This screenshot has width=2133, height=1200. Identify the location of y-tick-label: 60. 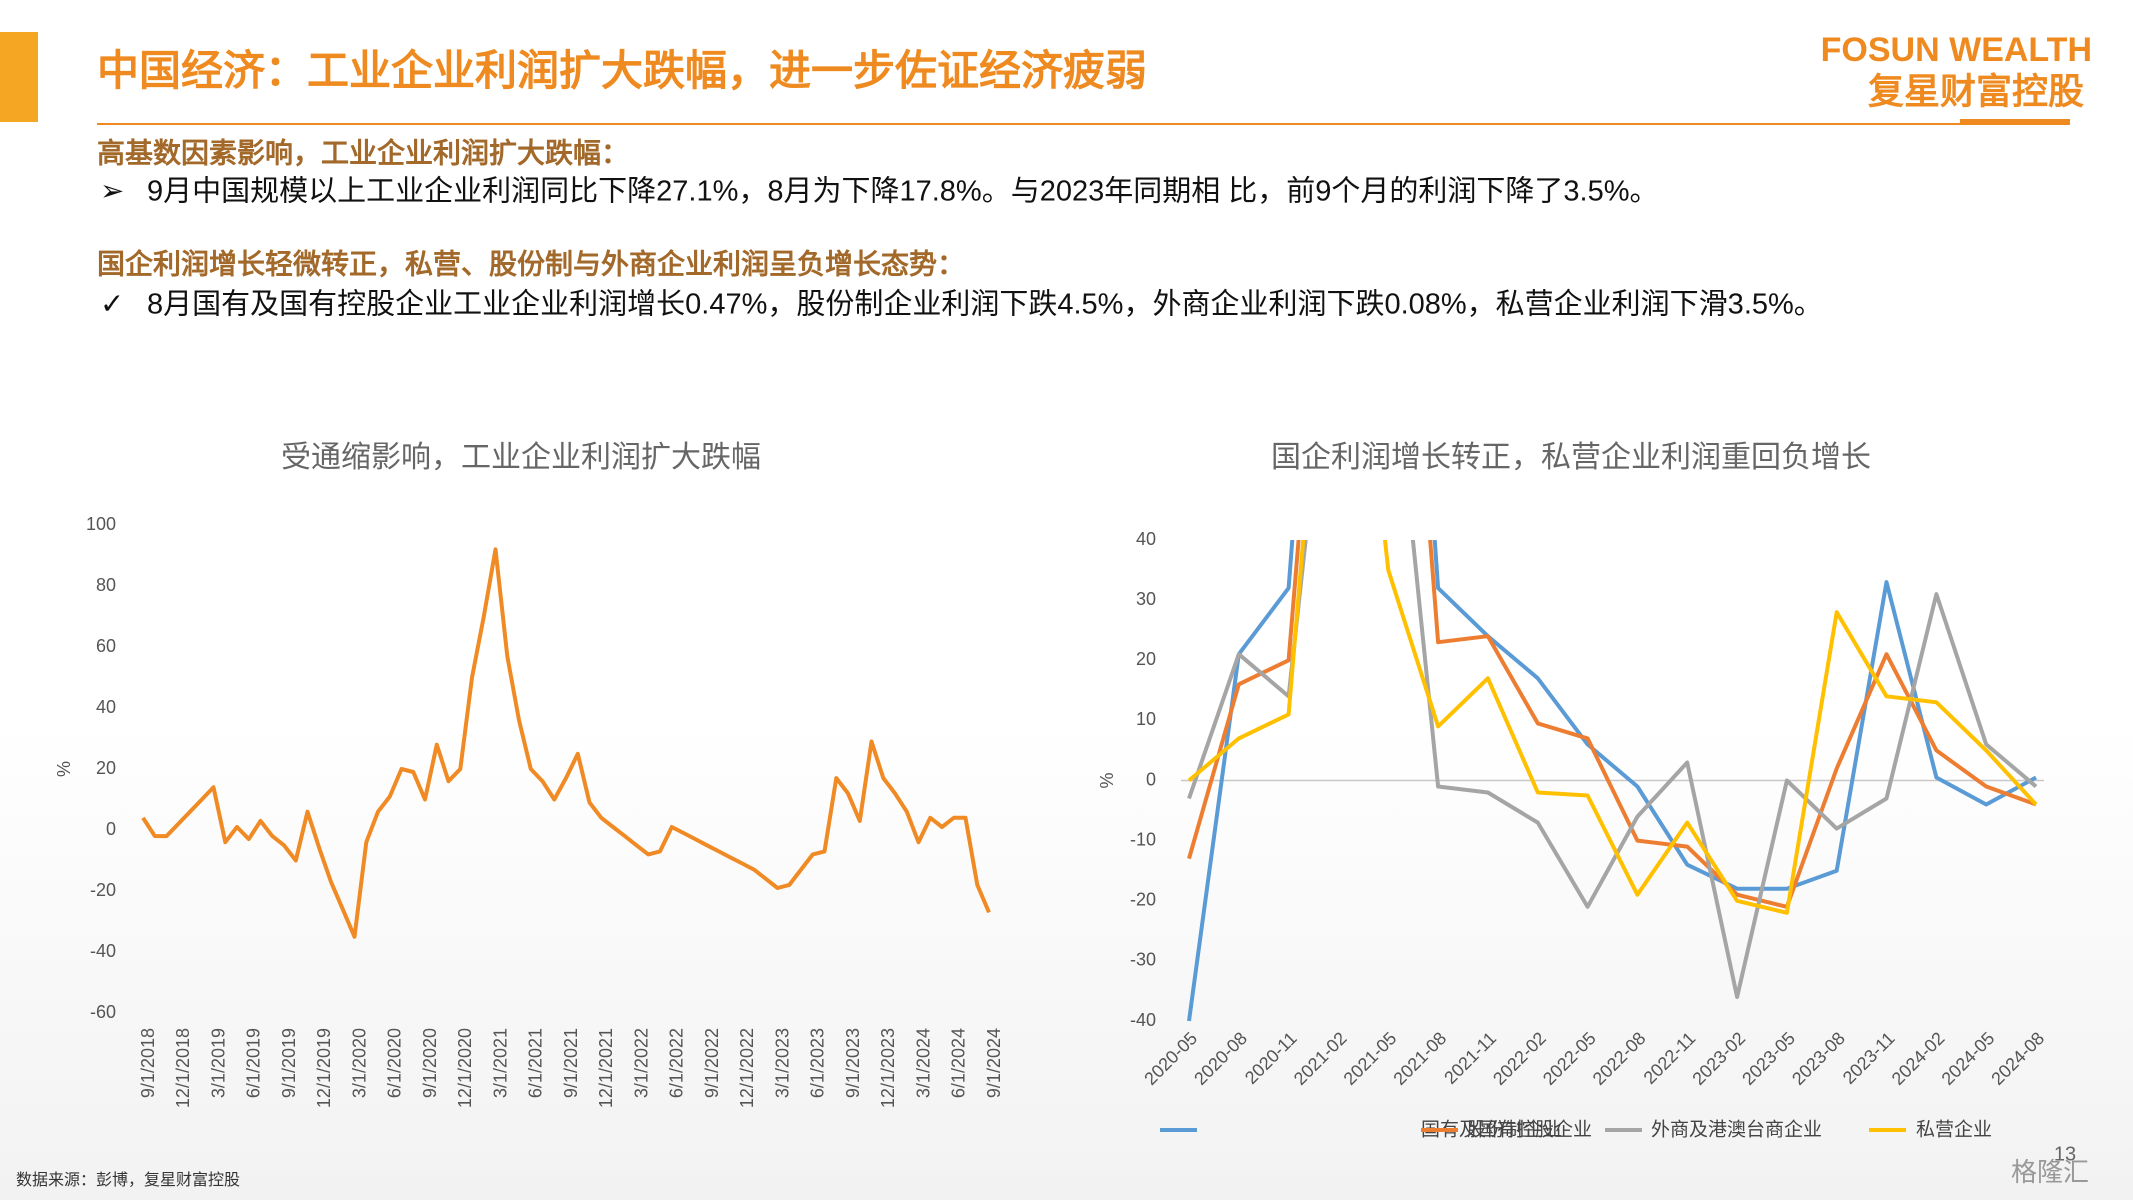
(106, 646).